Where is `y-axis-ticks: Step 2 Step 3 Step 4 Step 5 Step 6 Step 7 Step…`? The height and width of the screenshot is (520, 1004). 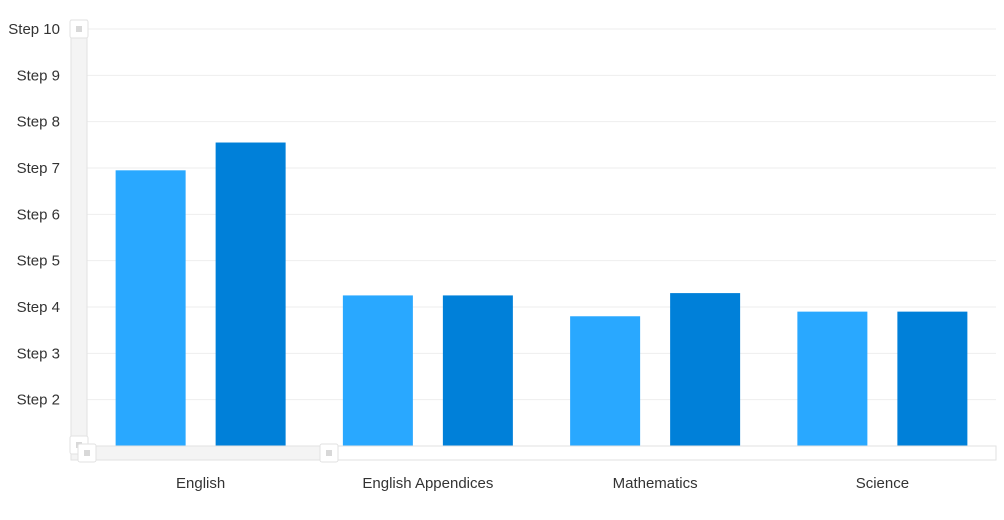
y-axis-ticks: Step 2 Step 3 Step 4 Step 5 Step 6 Step 7 Step… is located at coordinates (34, 215).